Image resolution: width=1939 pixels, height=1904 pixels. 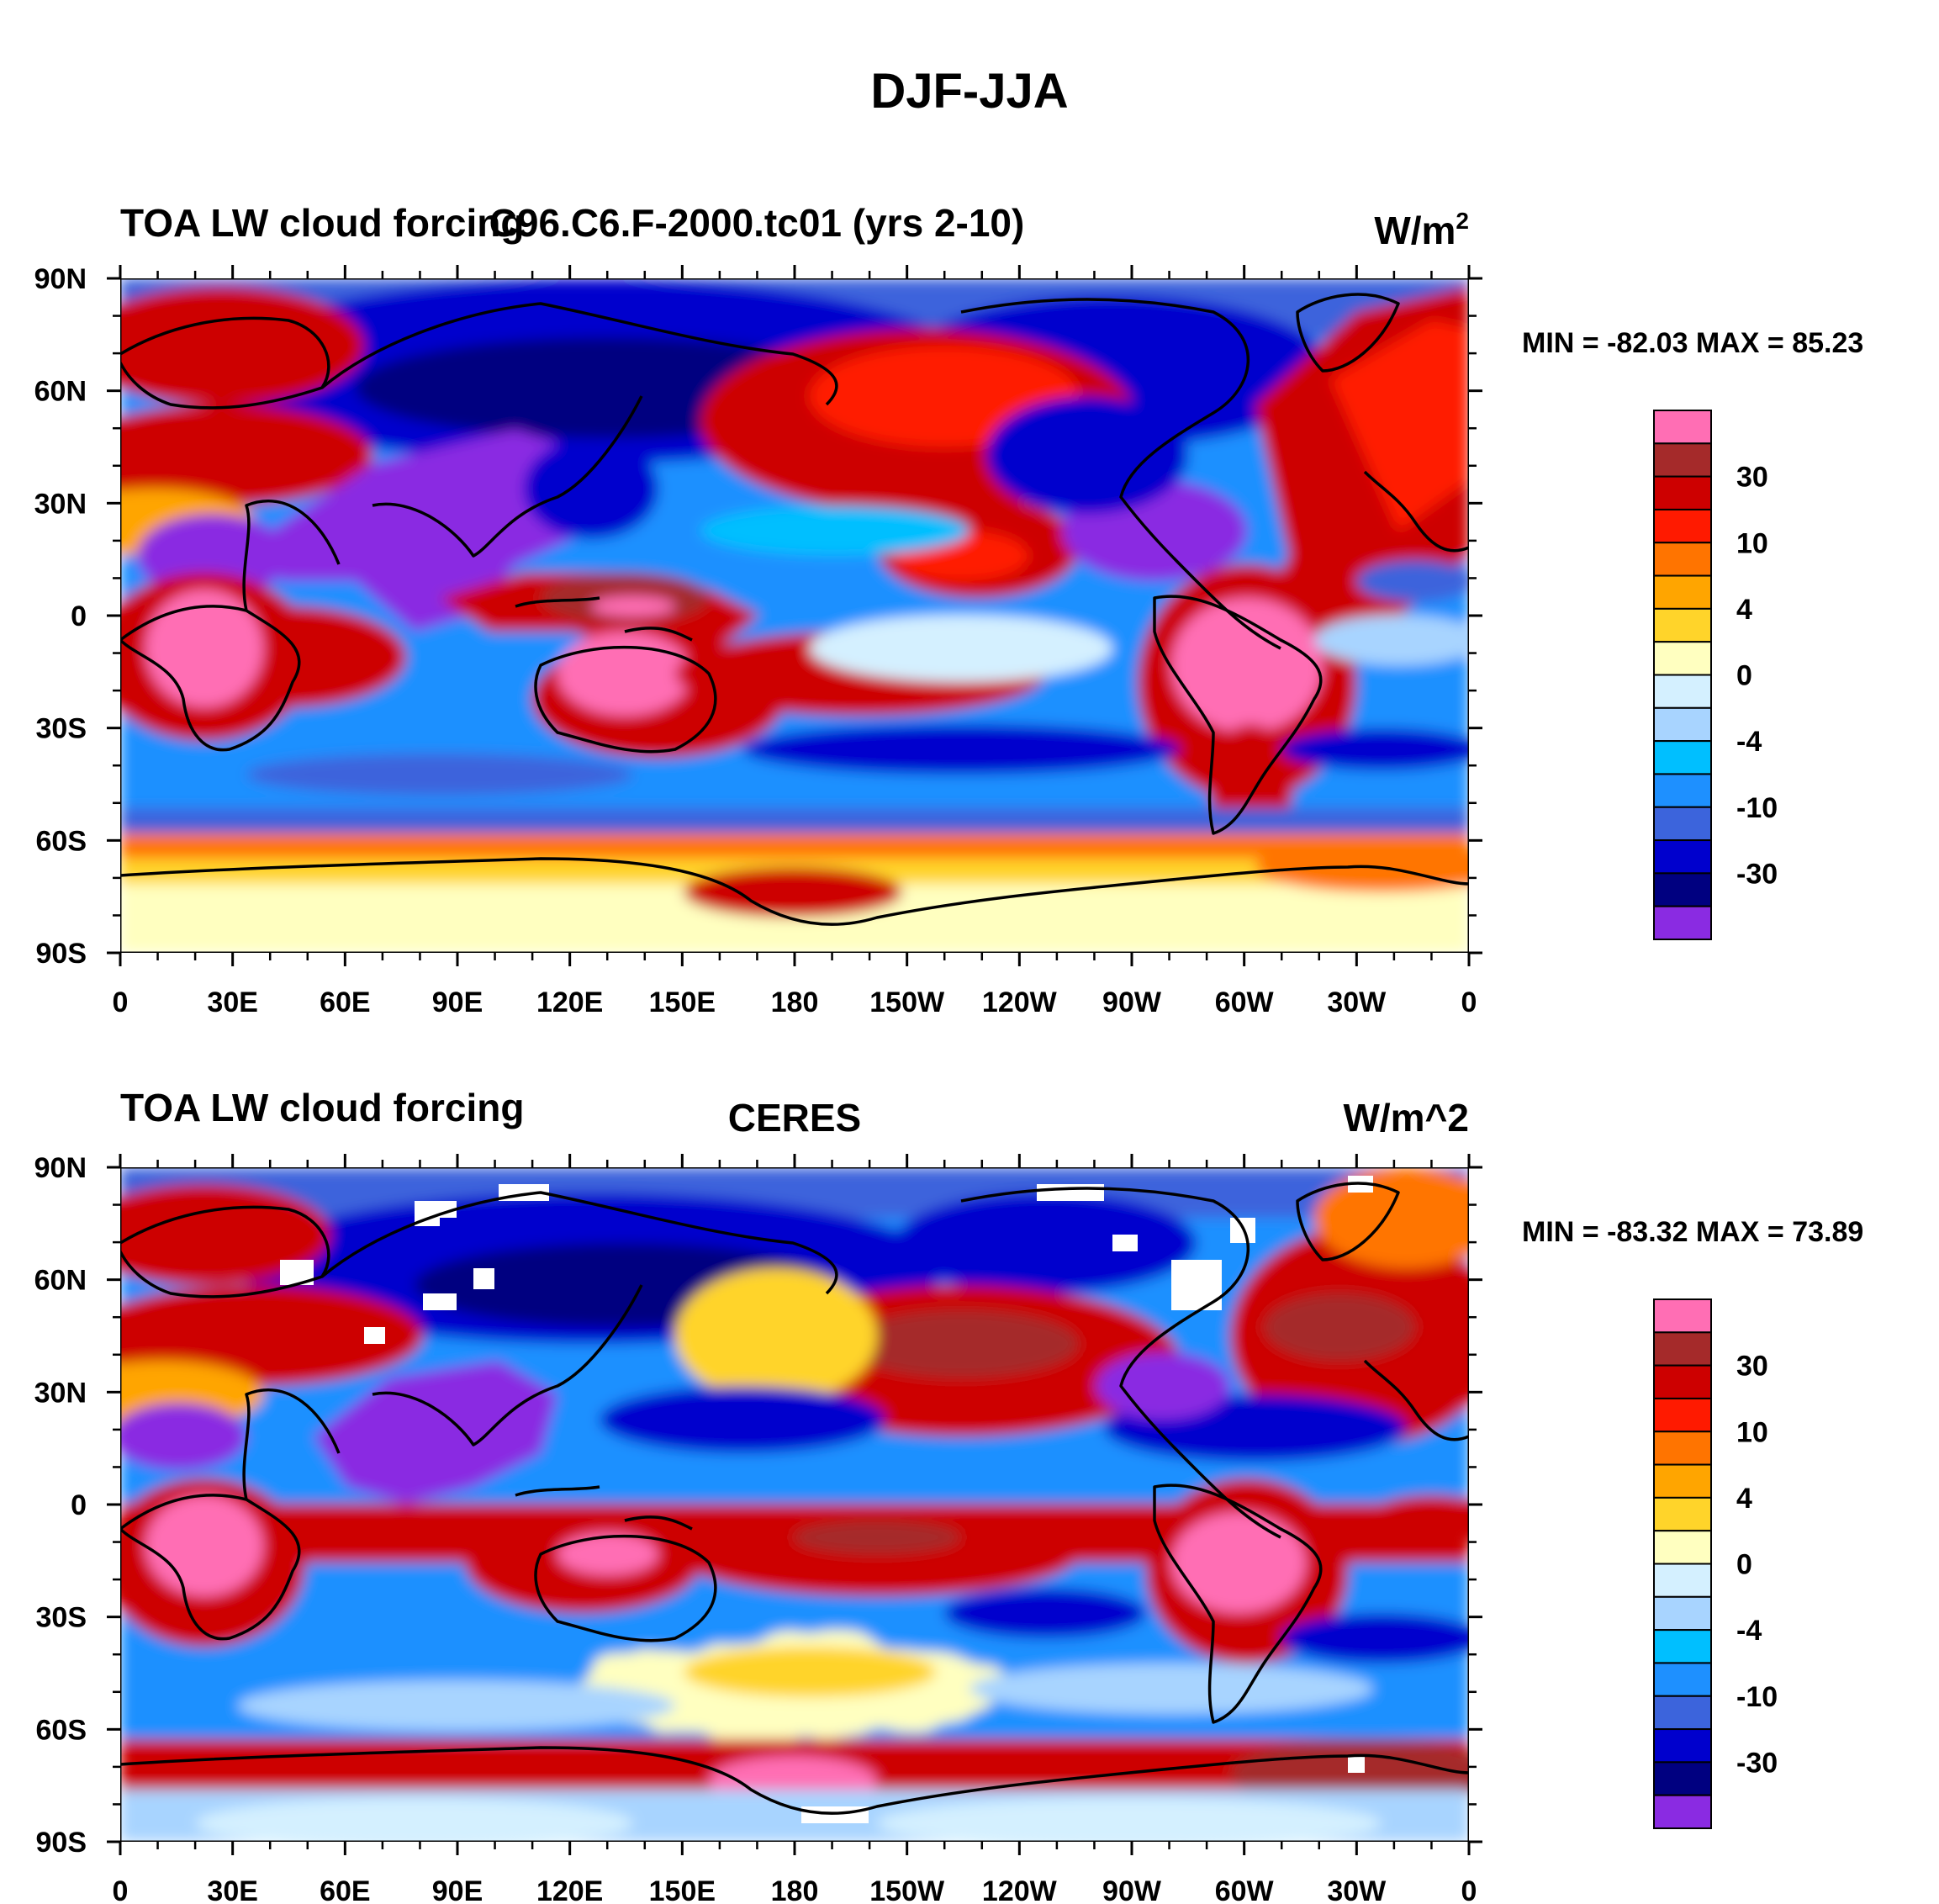 What do you see at coordinates (322, 1107) in the screenshot?
I see `panel-bottom-title-left: TOA LW cloud forcing` at bounding box center [322, 1107].